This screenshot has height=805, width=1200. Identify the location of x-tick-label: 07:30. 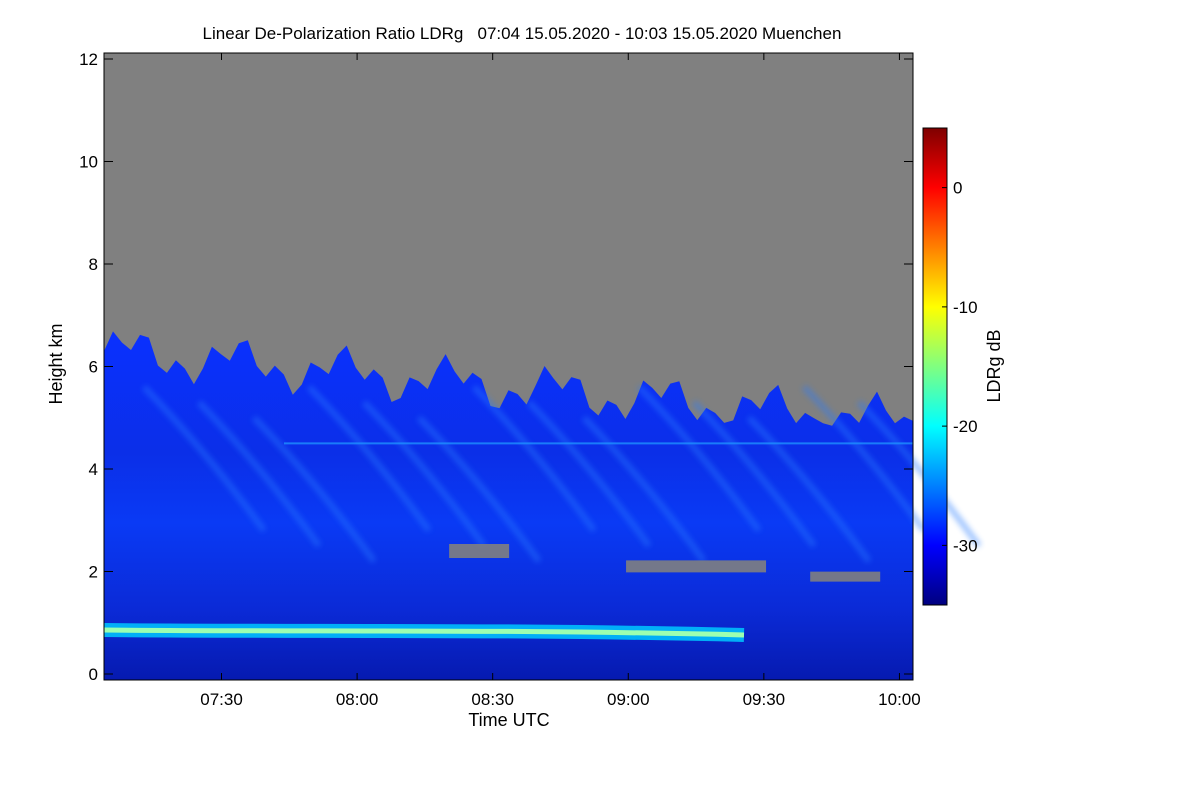
(221, 699).